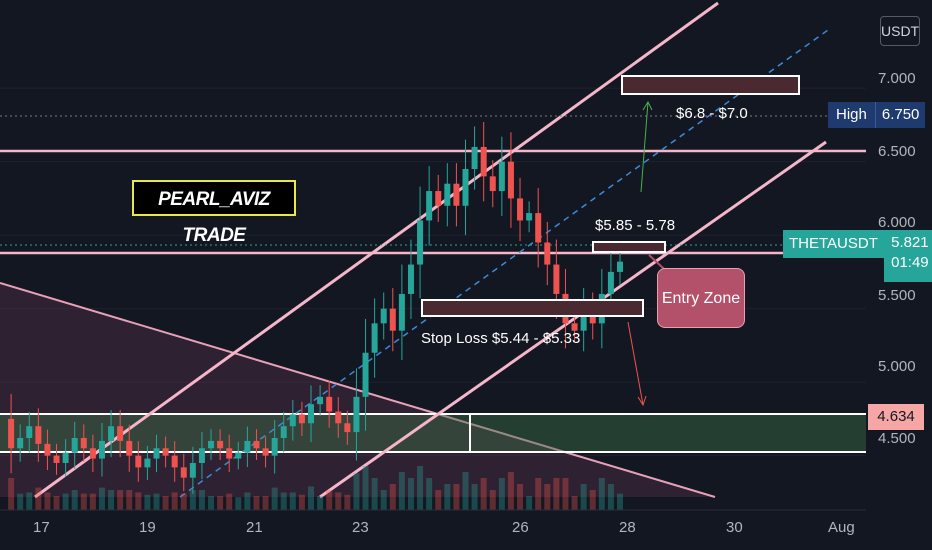 This screenshot has width=932, height=550. What do you see at coordinates (147, 527) in the screenshot?
I see `x-tick: 19` at bounding box center [147, 527].